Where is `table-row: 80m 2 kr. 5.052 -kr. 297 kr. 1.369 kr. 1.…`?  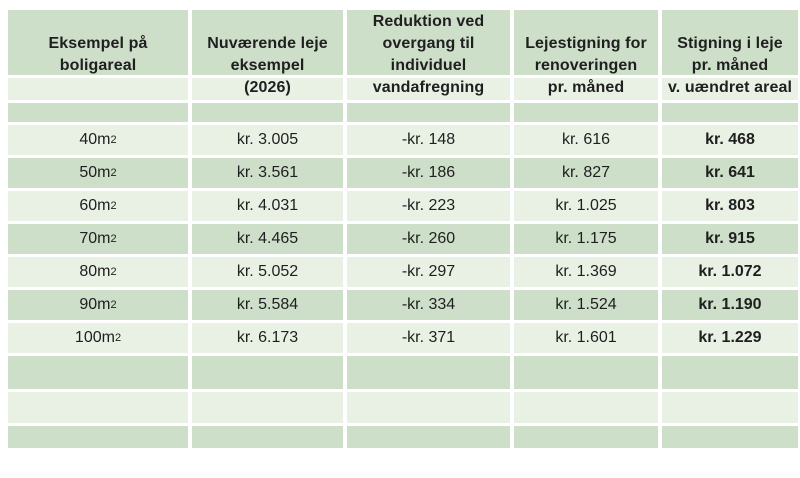
table-row: 80m 2 kr. 5.052 -kr. 297 kr. 1.369 kr. 1.… is located at coordinates (403, 272).